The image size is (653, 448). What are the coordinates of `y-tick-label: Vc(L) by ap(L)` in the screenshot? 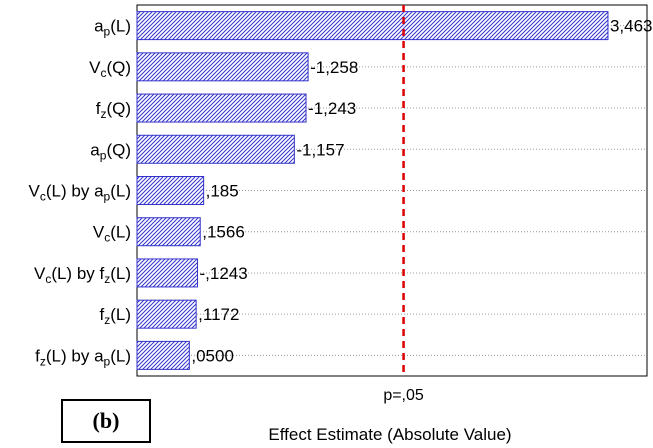 It's located at (80, 193).